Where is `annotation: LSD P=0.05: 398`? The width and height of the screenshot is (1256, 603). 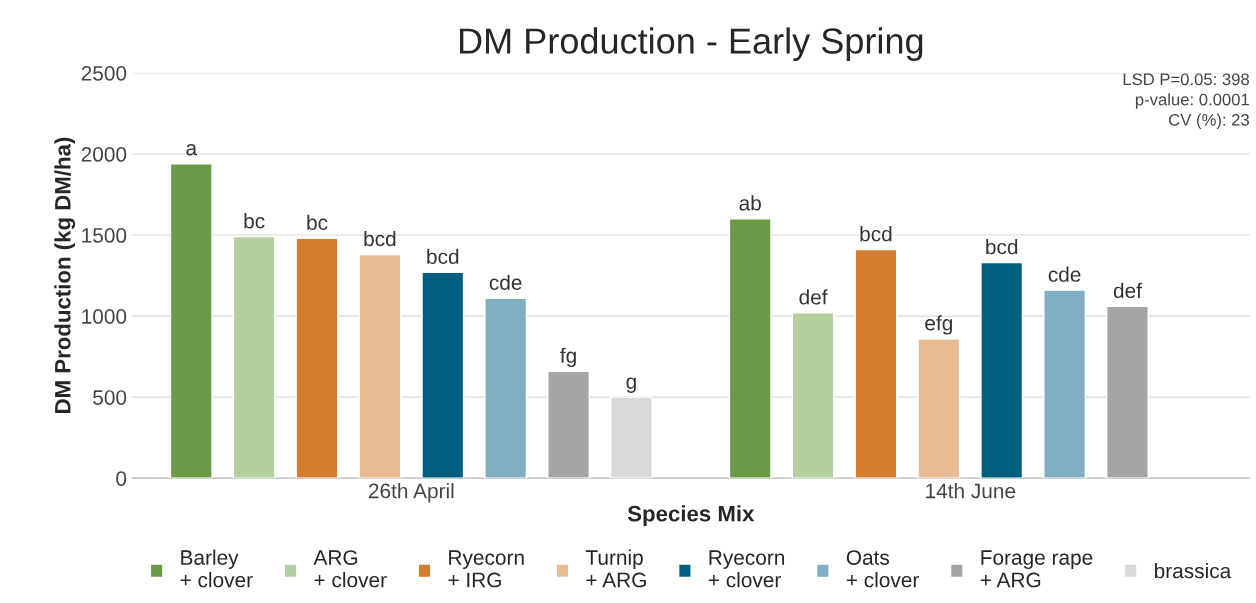
annotation: LSD P=0.05: 398 is located at coordinates (1186, 79).